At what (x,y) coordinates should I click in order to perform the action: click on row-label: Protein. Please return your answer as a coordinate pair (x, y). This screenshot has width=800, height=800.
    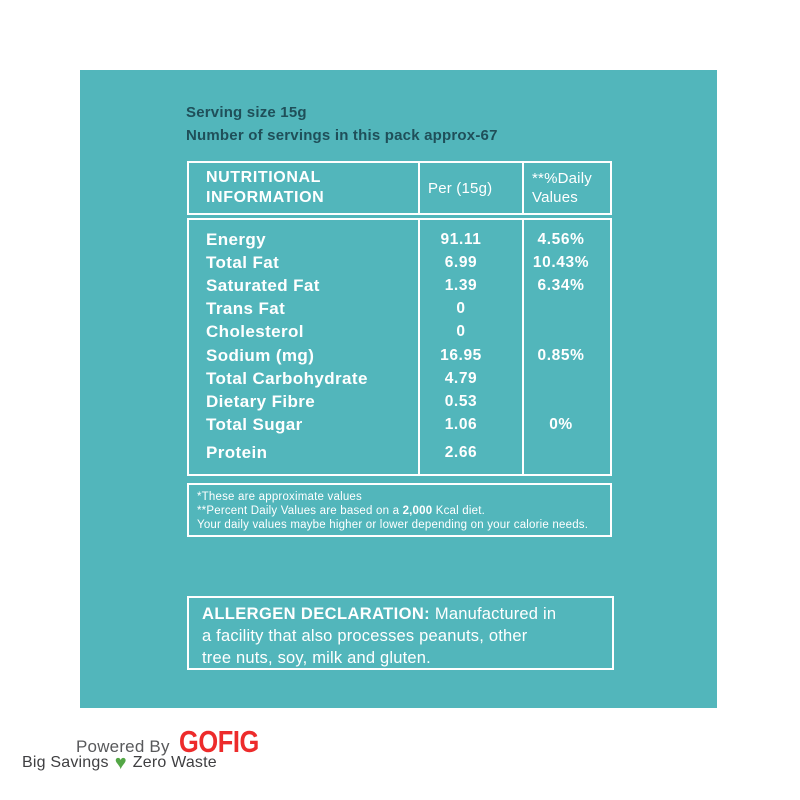
    Looking at the image, I should click on (237, 453).